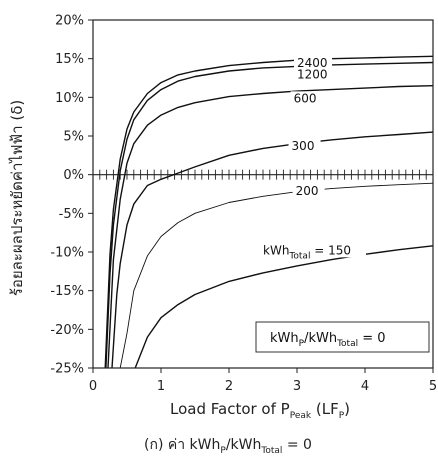 This screenshot has width=438, height=464. I want to click on series-label-600: 600, so click(305, 98).